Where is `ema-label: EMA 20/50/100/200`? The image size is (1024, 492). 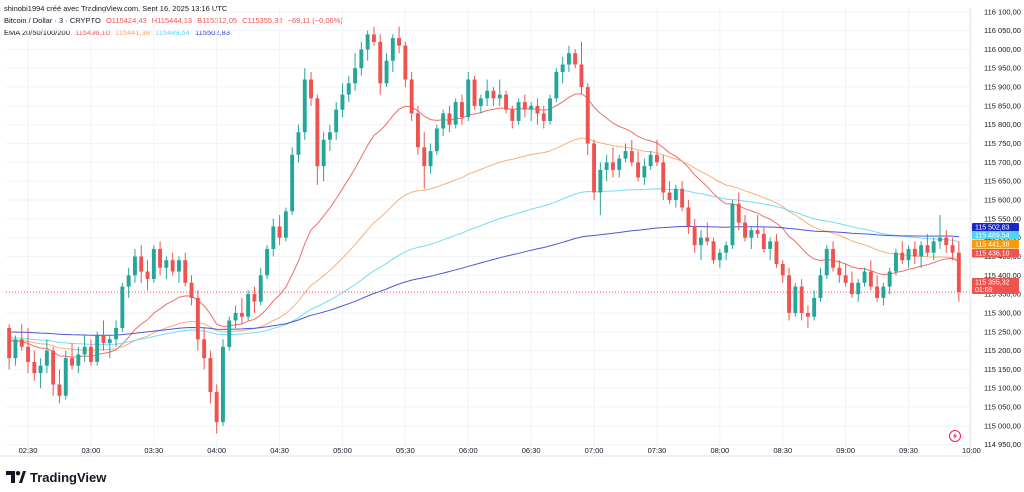 ema-label: EMA 20/50/100/200 is located at coordinates (37, 32).